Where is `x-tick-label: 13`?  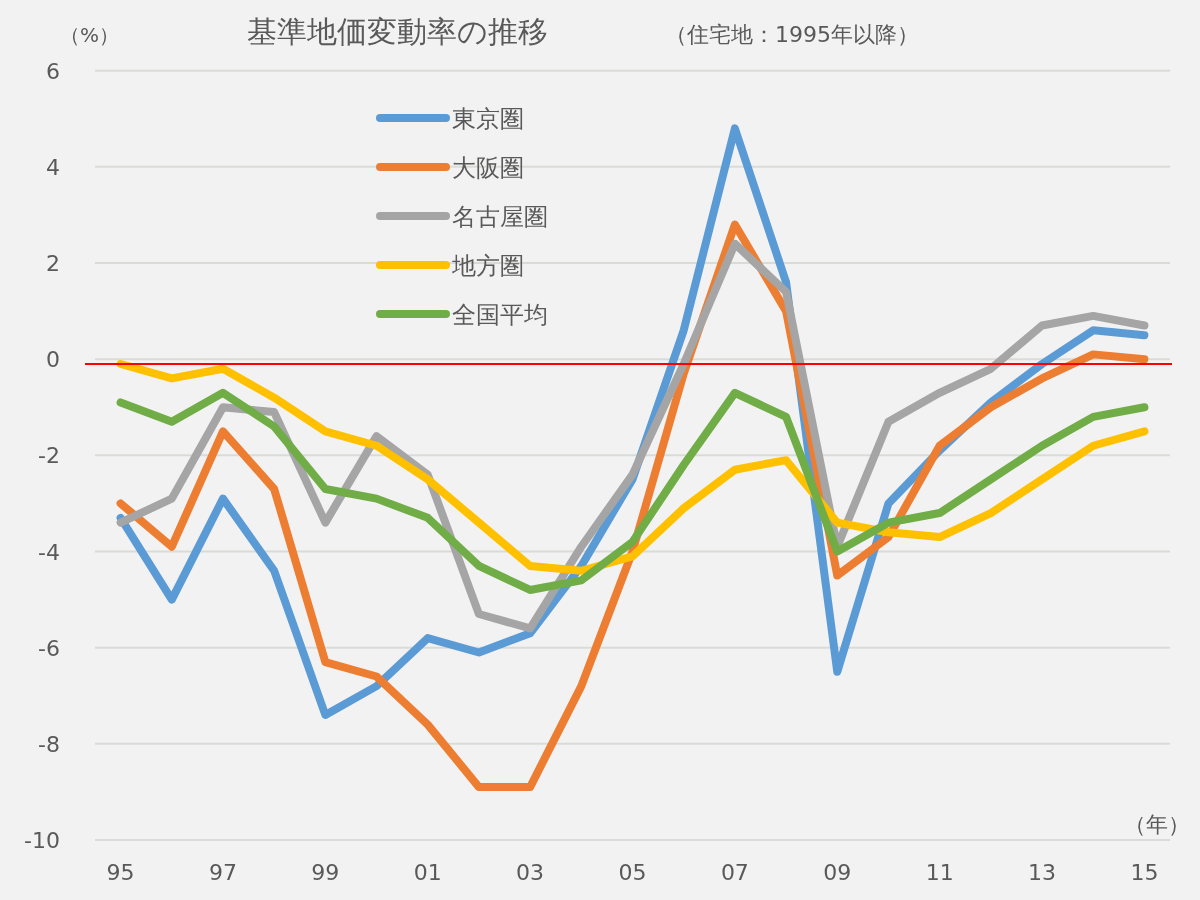 x-tick-label: 13 is located at coordinates (1042, 872).